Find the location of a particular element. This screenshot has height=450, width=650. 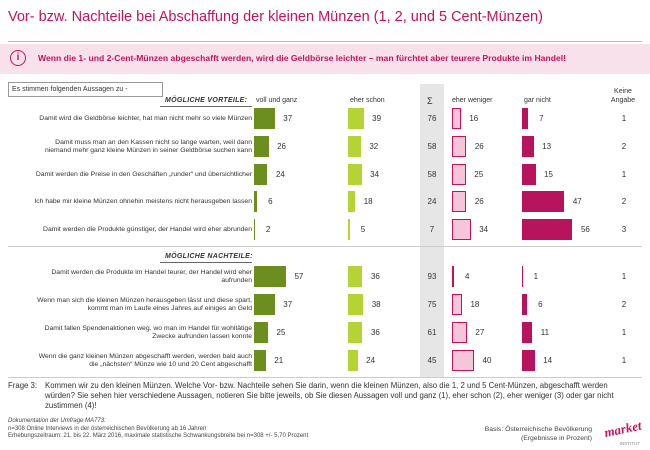

sum-column-background is located at coordinates (432, 230).